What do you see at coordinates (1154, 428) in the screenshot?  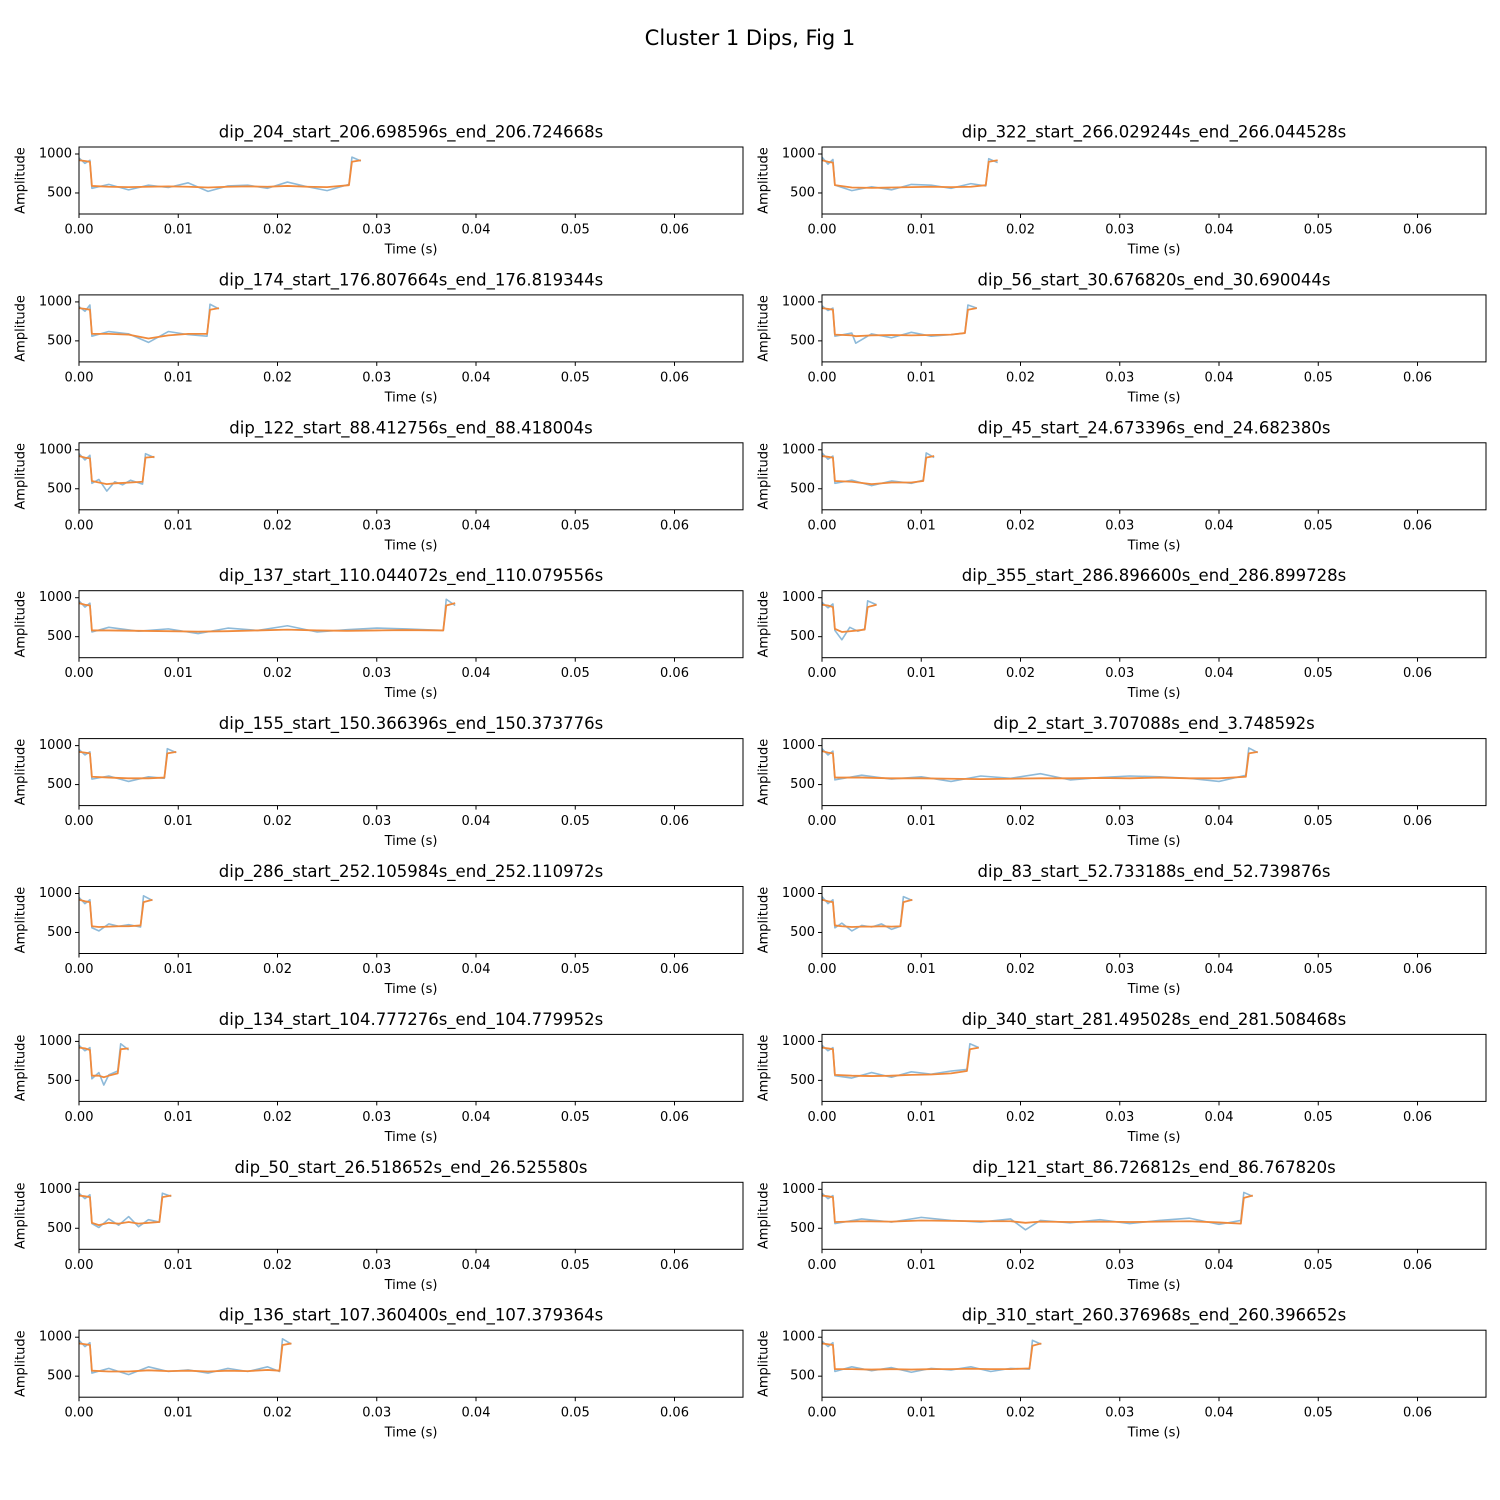 I see `subplot-title: dip_45_start_24.673396s_end_24.682380s` at bounding box center [1154, 428].